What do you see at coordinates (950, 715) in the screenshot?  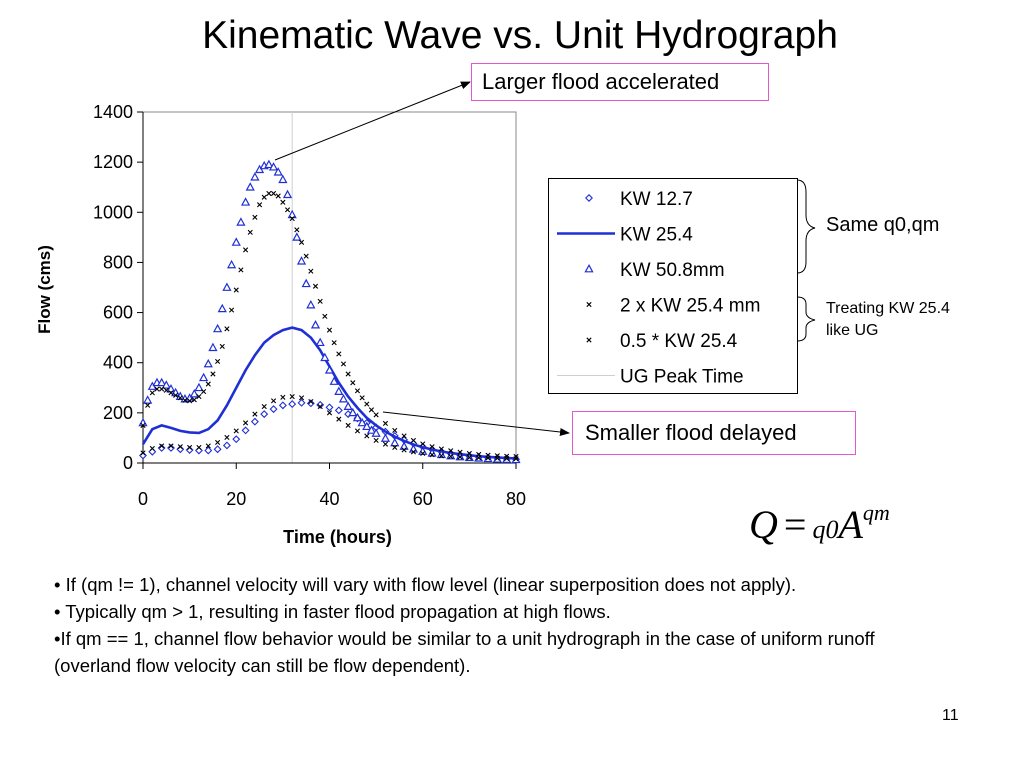 I see `slide-number: 11` at bounding box center [950, 715].